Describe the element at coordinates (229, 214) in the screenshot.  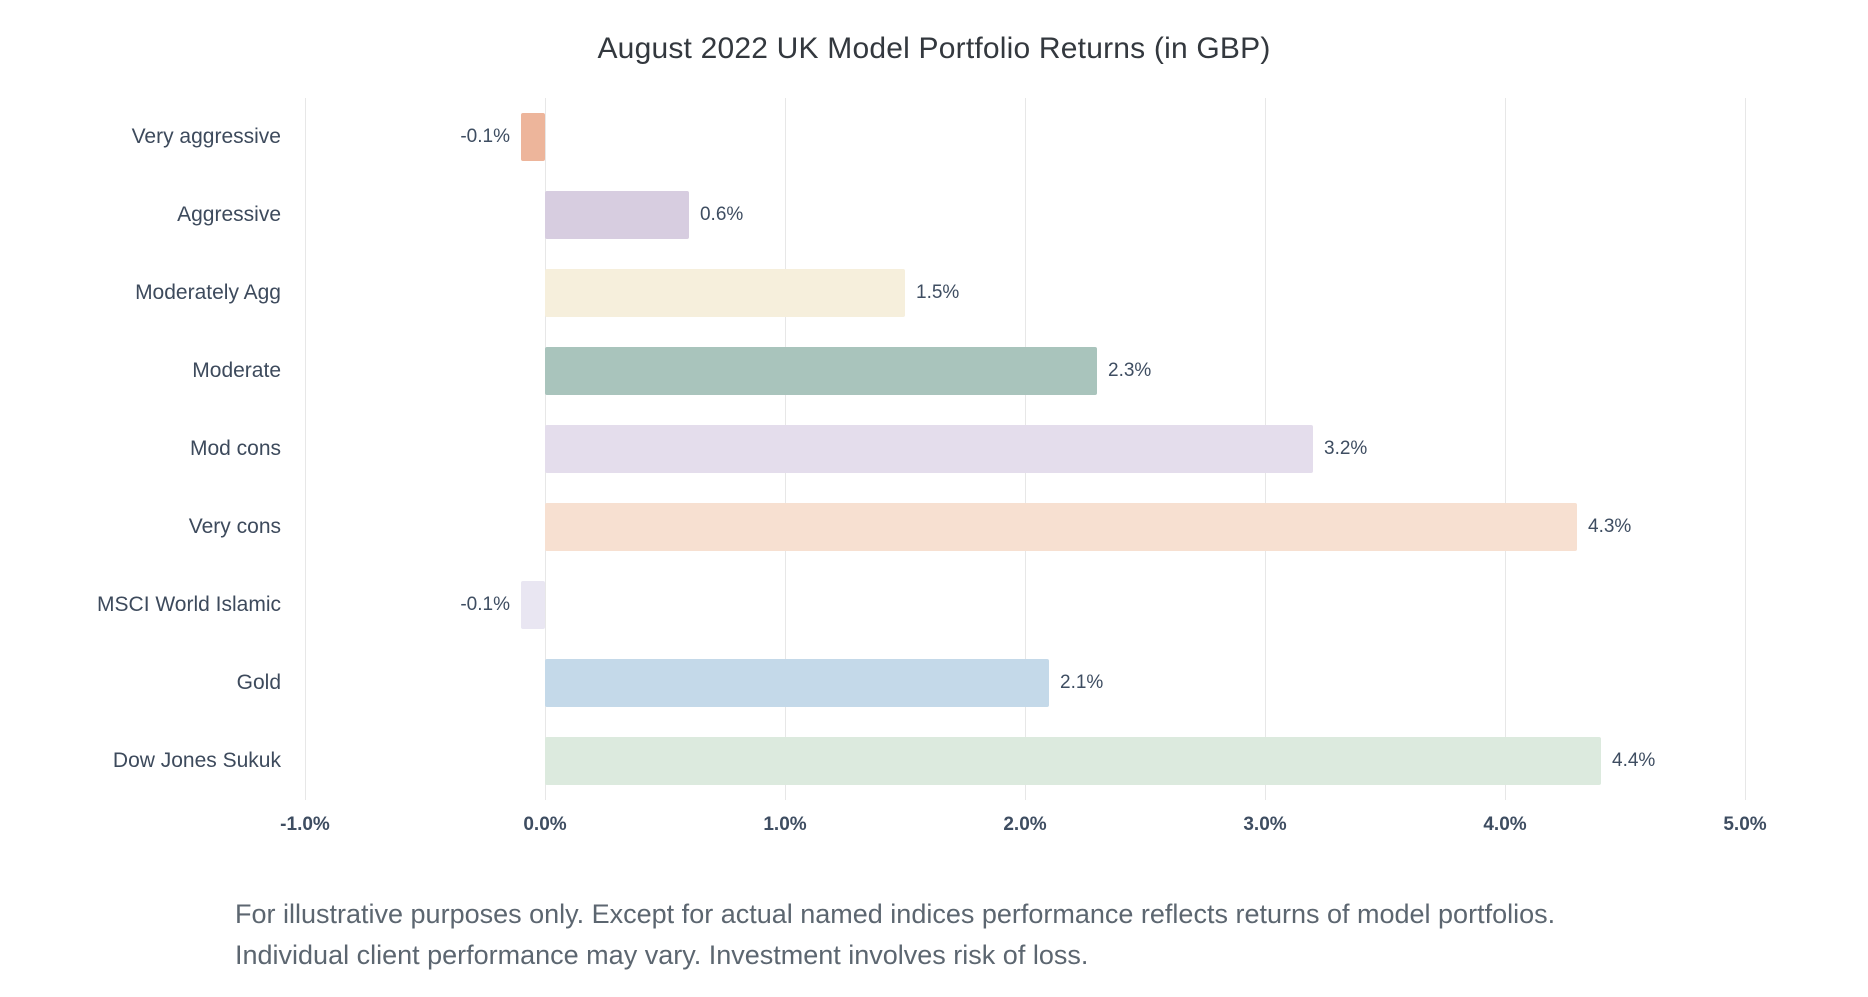
I see `category-label: Aggressive` at that location.